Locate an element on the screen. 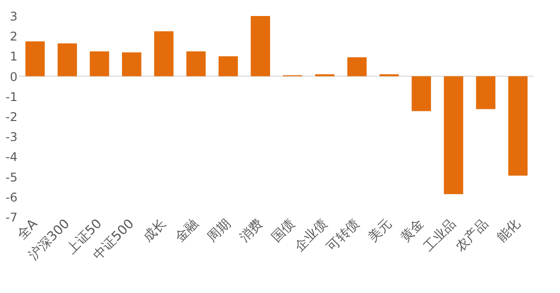  x-tick-label: 国债 is located at coordinates (283, 231).